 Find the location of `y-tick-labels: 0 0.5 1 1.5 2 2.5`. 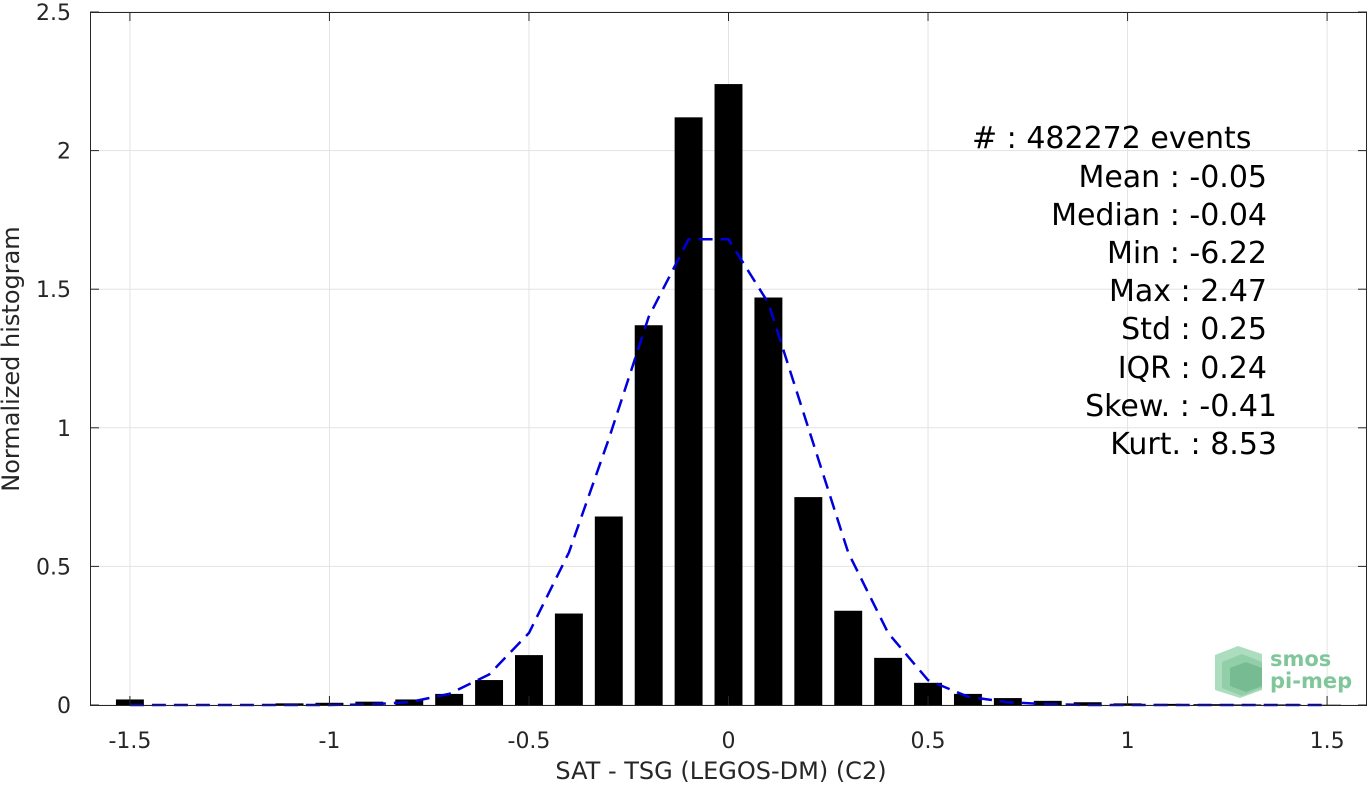

y-tick-labels: 0 0.5 1 1.5 2 2.5 is located at coordinates (53, 360).